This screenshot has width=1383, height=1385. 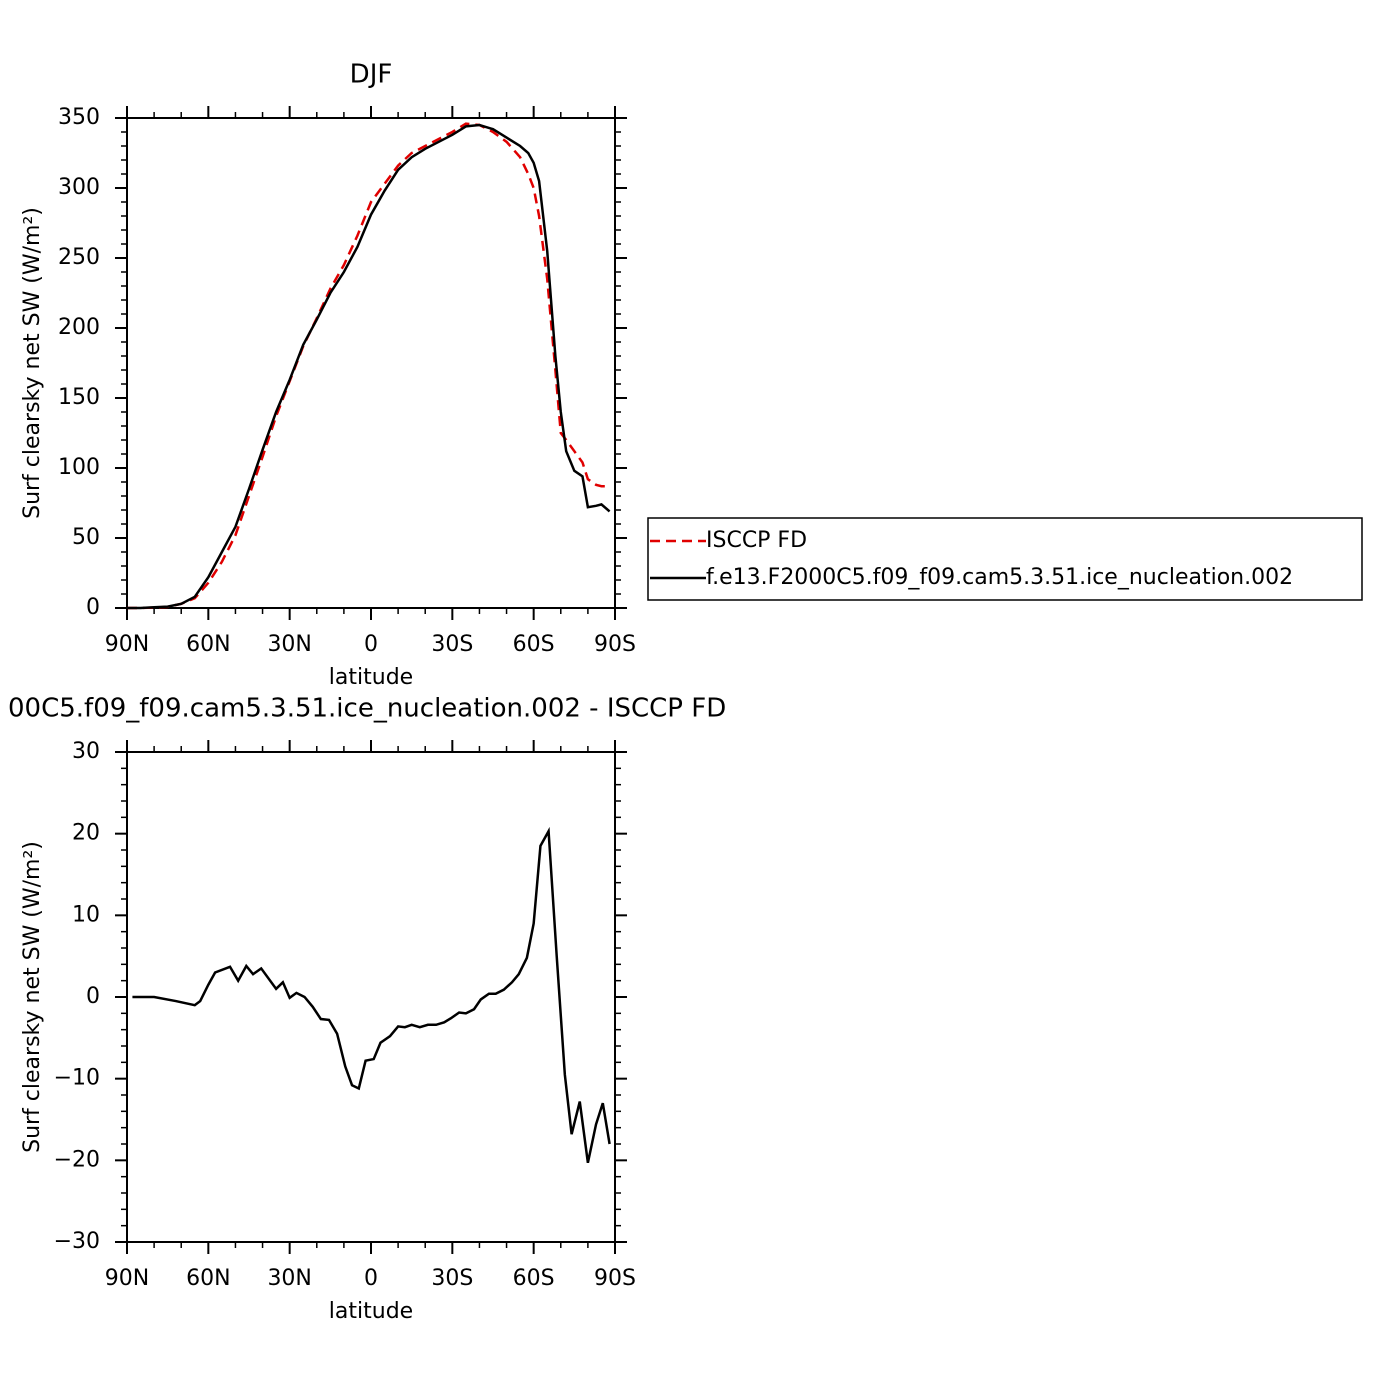 I want to click on y-tick-label: 200, so click(x=79, y=327).